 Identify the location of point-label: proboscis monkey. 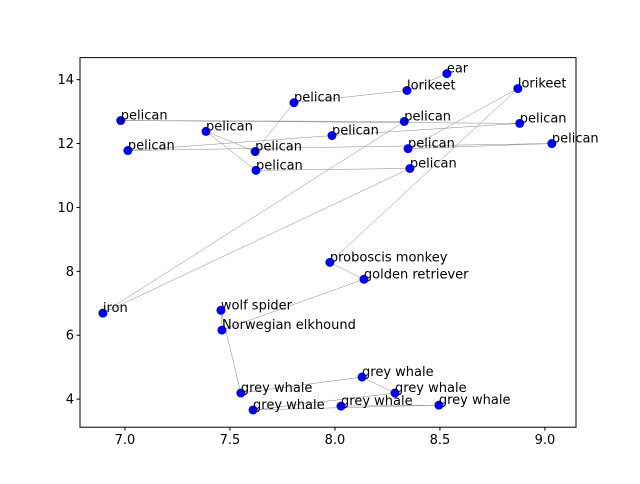
(389, 257).